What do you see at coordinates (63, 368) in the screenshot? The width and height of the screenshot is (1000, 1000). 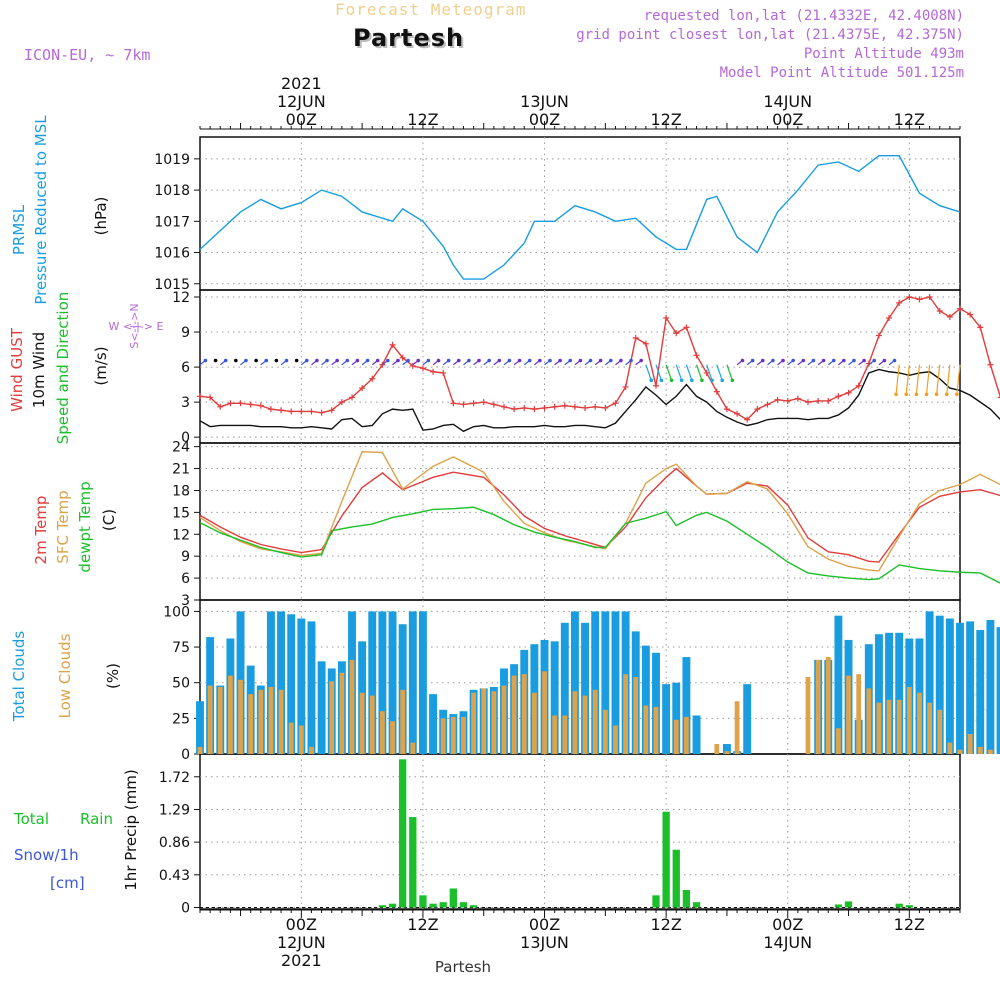 I see `wind-speed-dir-label: Speed and Direction` at bounding box center [63, 368].